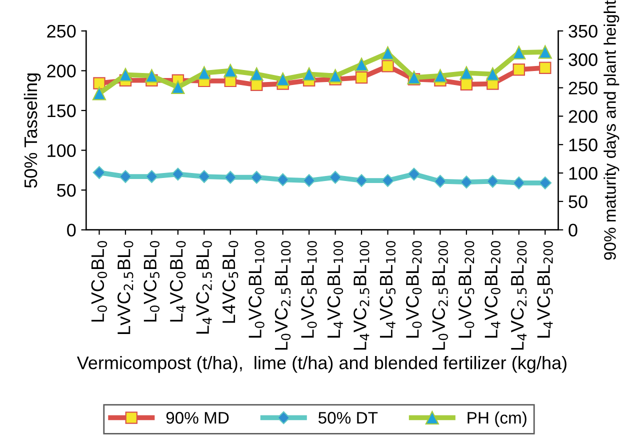  What do you see at coordinates (388, 289) in the screenshot?
I see `x-tick-label: L$_{4}$VC$_{5}$BL$_{100}$` at bounding box center [388, 289].